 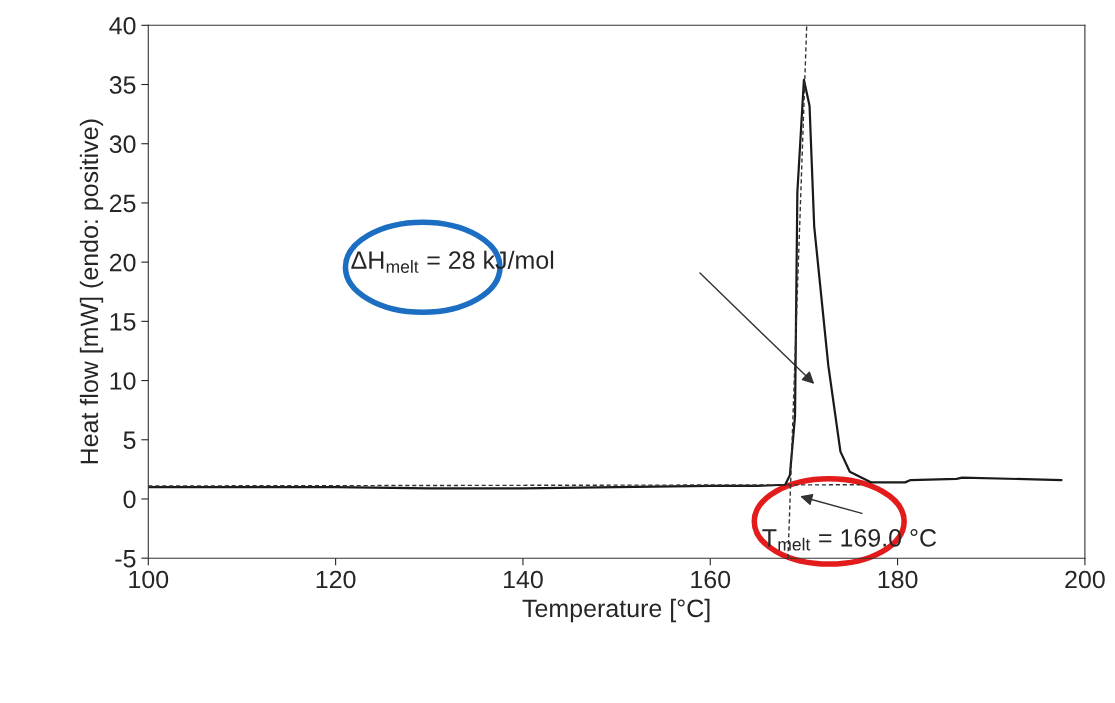 I want to click on x-tick-label: 100, so click(x=149, y=579).